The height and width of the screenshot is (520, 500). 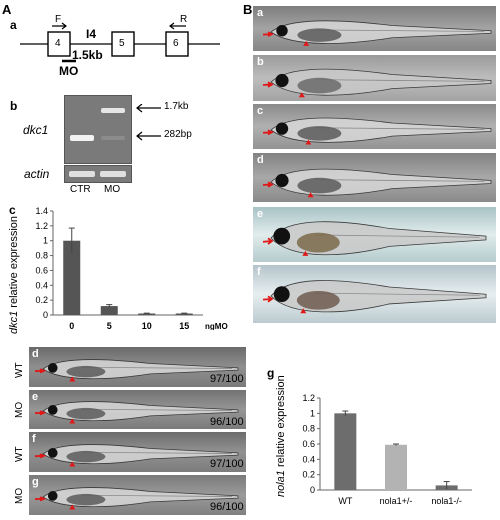 What do you see at coordinates (82, 174) in the screenshot?
I see `actin-band-ctr` at bounding box center [82, 174].